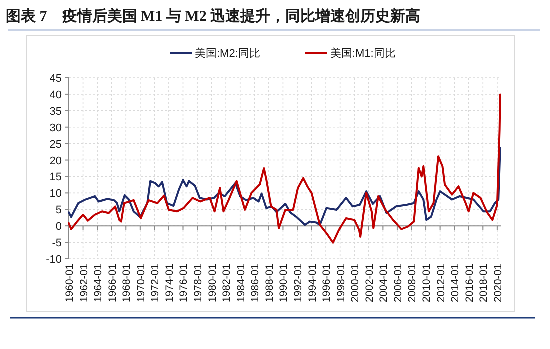 This screenshot has width=550, height=349. What do you see at coordinates (212, 283) in the screenshot?
I see `x-tick-label: 1980-01` at bounding box center [212, 283].